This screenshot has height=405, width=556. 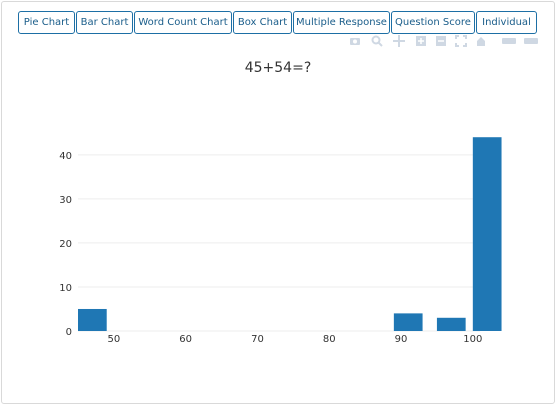 I want to click on spike-lines-icon, so click(x=509, y=41).